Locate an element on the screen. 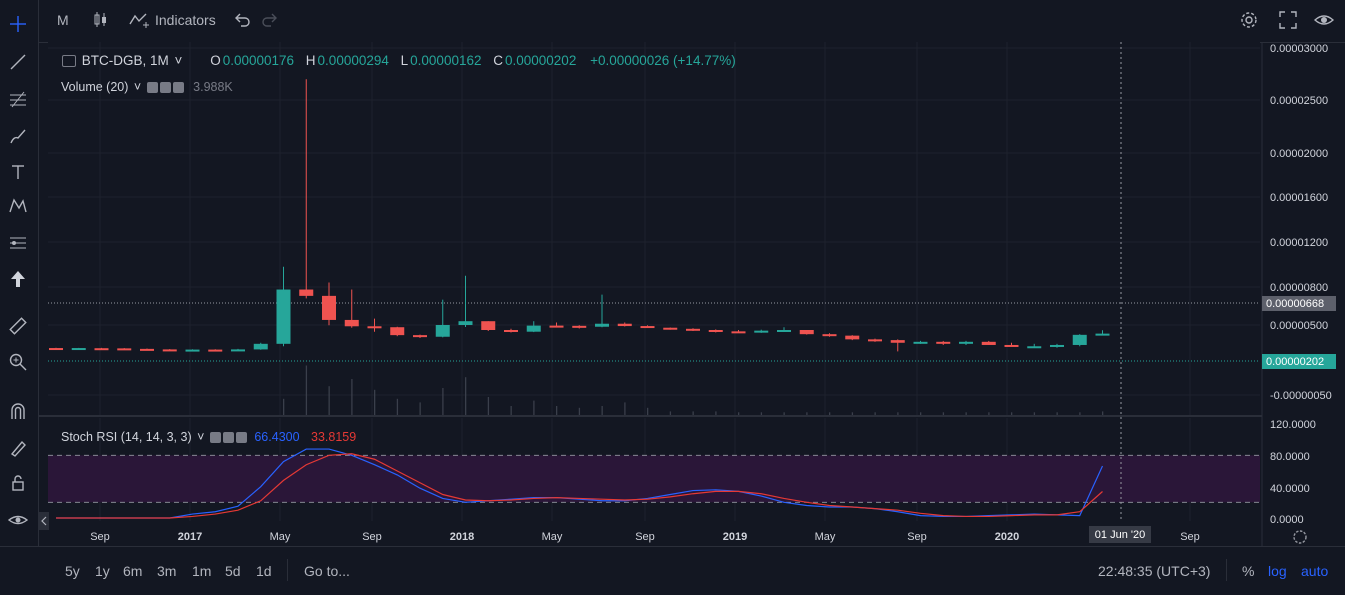 The image size is (1345, 595). low-label: L is located at coordinates (404, 60).